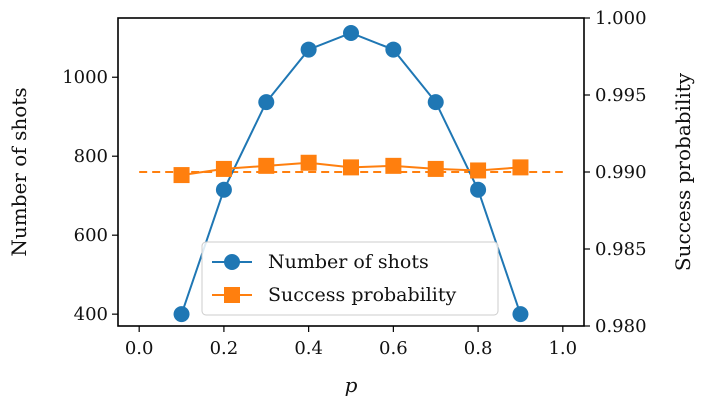  Describe the element at coordinates (478, 348) in the screenshot. I see `x-tick-label: 0.8` at that location.